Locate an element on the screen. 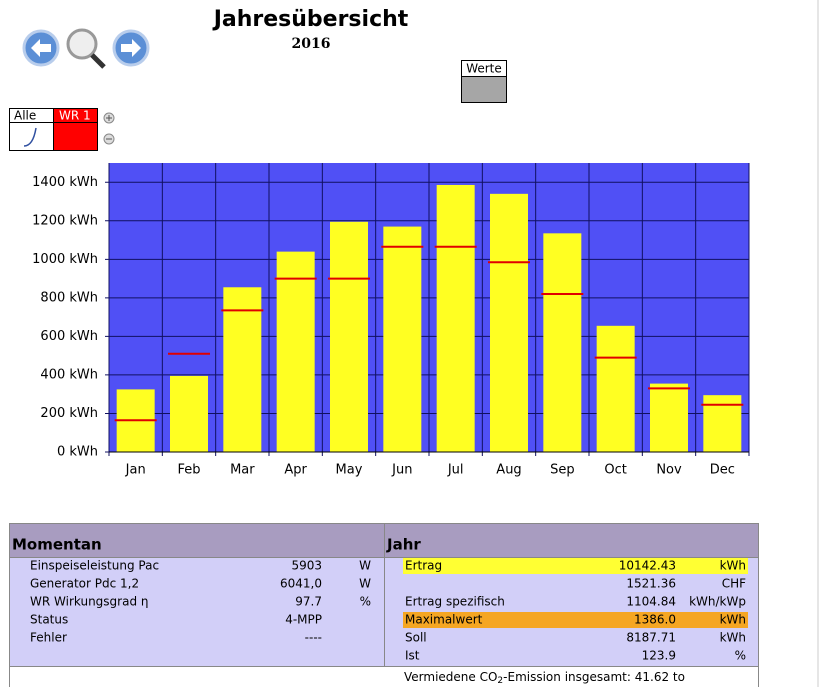 The height and width of the screenshot is (687, 820). y-tick-label: 1400 kWh is located at coordinates (65, 182).